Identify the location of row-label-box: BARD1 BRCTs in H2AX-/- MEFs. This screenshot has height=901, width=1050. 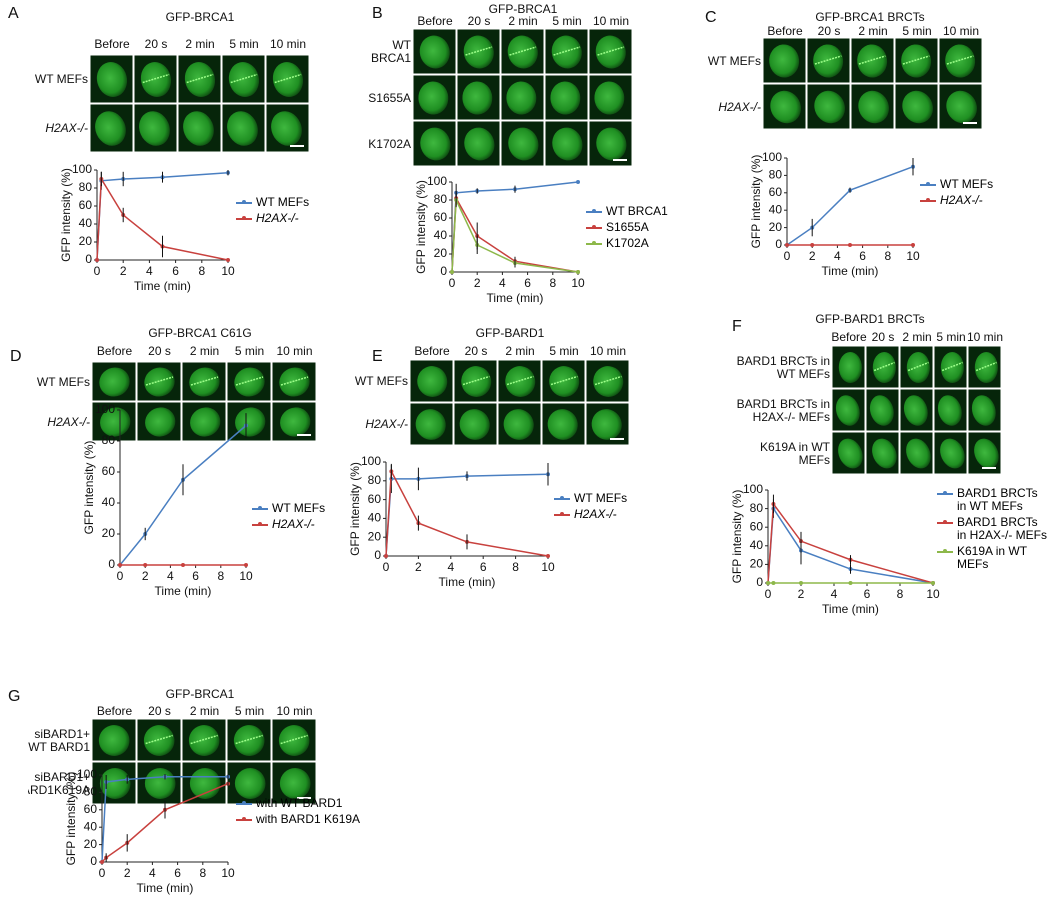
(782, 410).